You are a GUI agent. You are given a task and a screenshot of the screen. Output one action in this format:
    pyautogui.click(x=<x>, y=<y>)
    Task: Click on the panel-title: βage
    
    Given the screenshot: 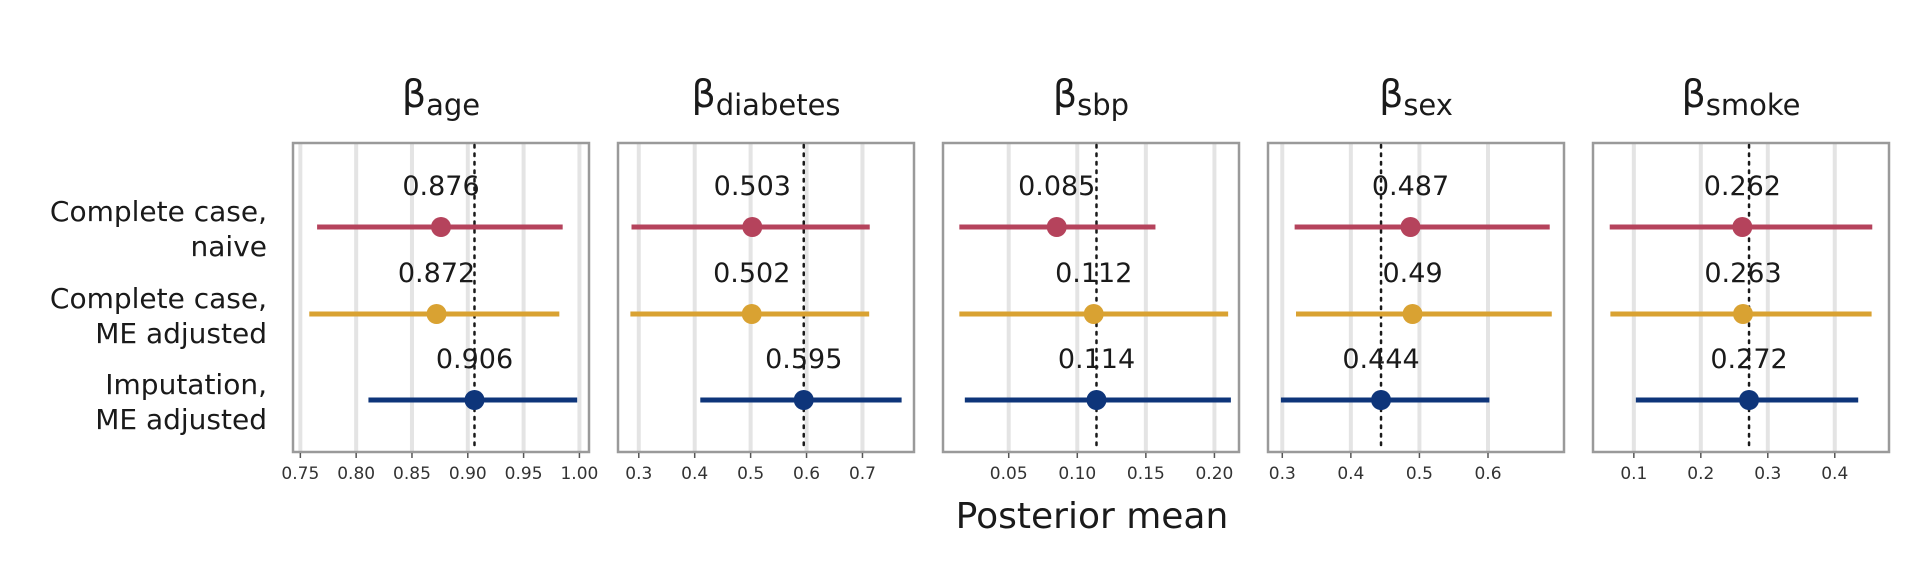 What is the action you would take?
    pyautogui.click(x=441, y=97)
    